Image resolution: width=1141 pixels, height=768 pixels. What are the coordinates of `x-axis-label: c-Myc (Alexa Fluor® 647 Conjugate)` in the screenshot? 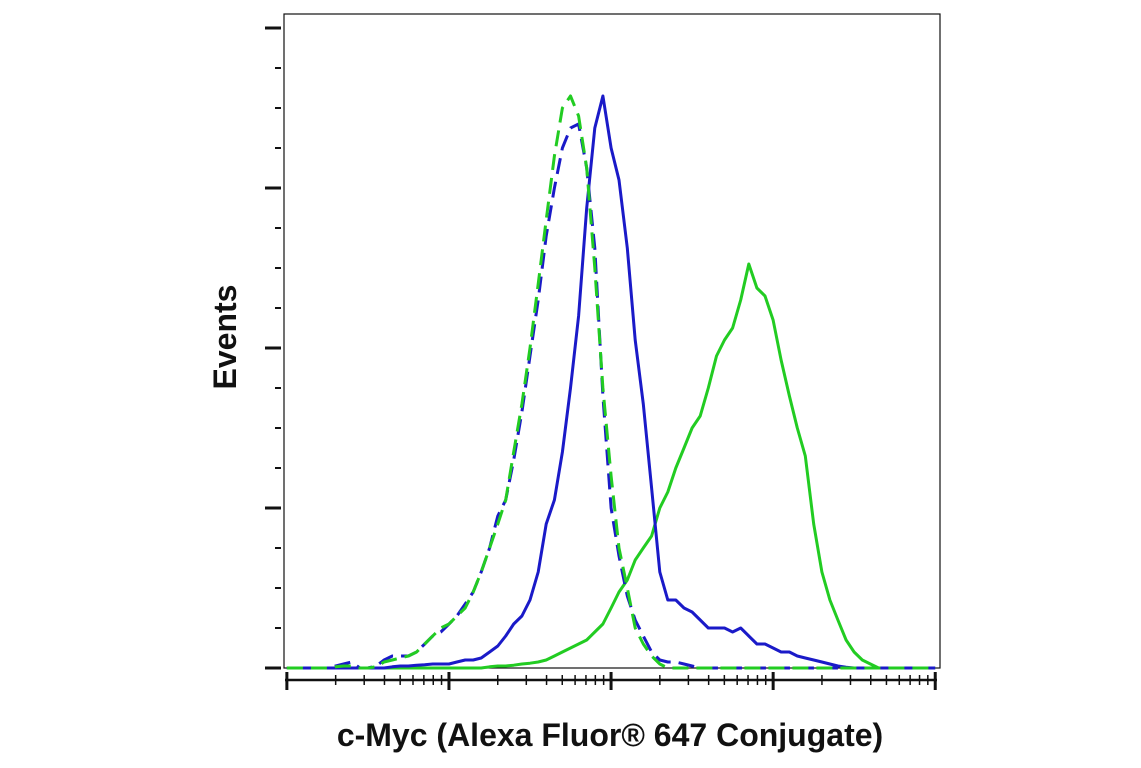 It's located at (610, 735).